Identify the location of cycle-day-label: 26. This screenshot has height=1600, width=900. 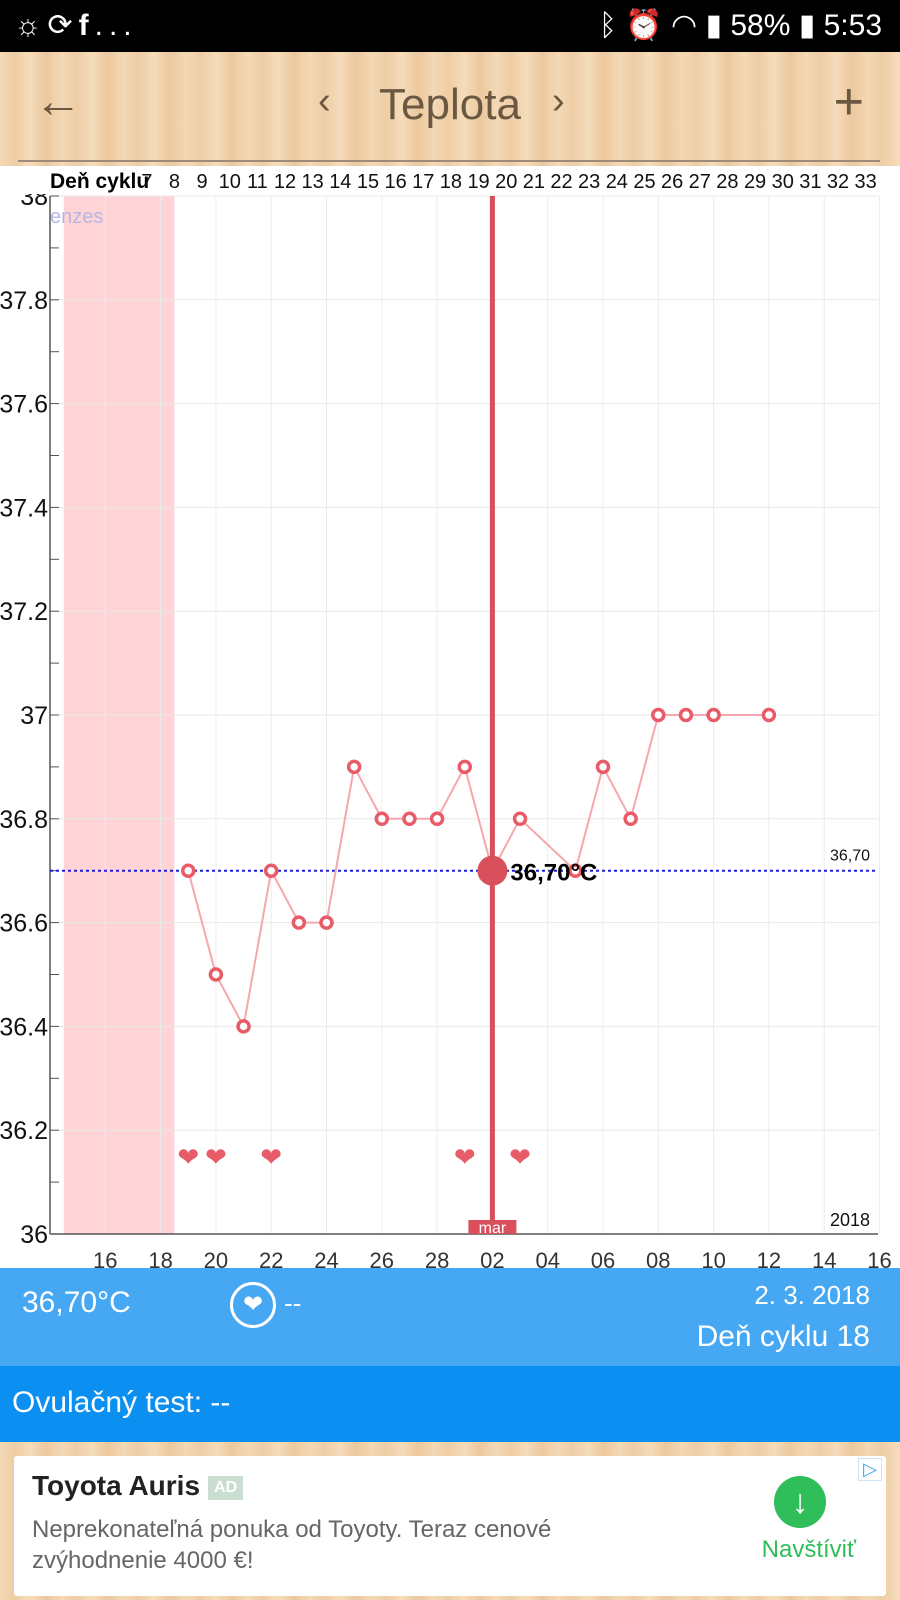
(672, 182).